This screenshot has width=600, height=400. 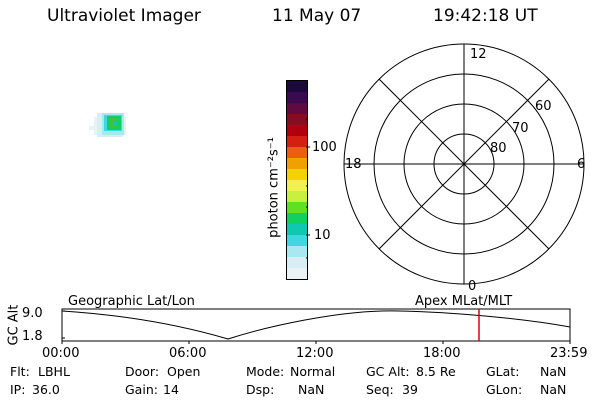 I want to click on date-label: 11 May 07, so click(x=317, y=16).